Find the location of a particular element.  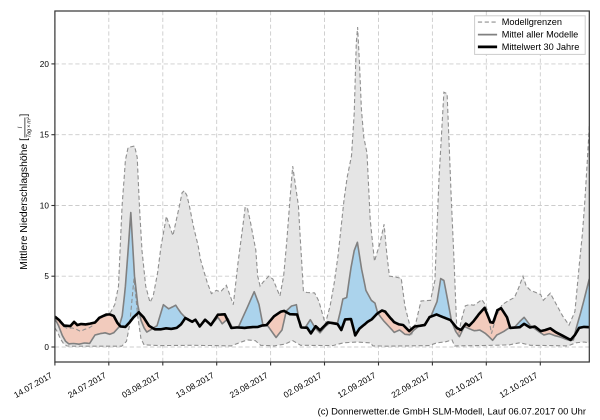

svg-text: 20 is located at coordinates (45, 64).